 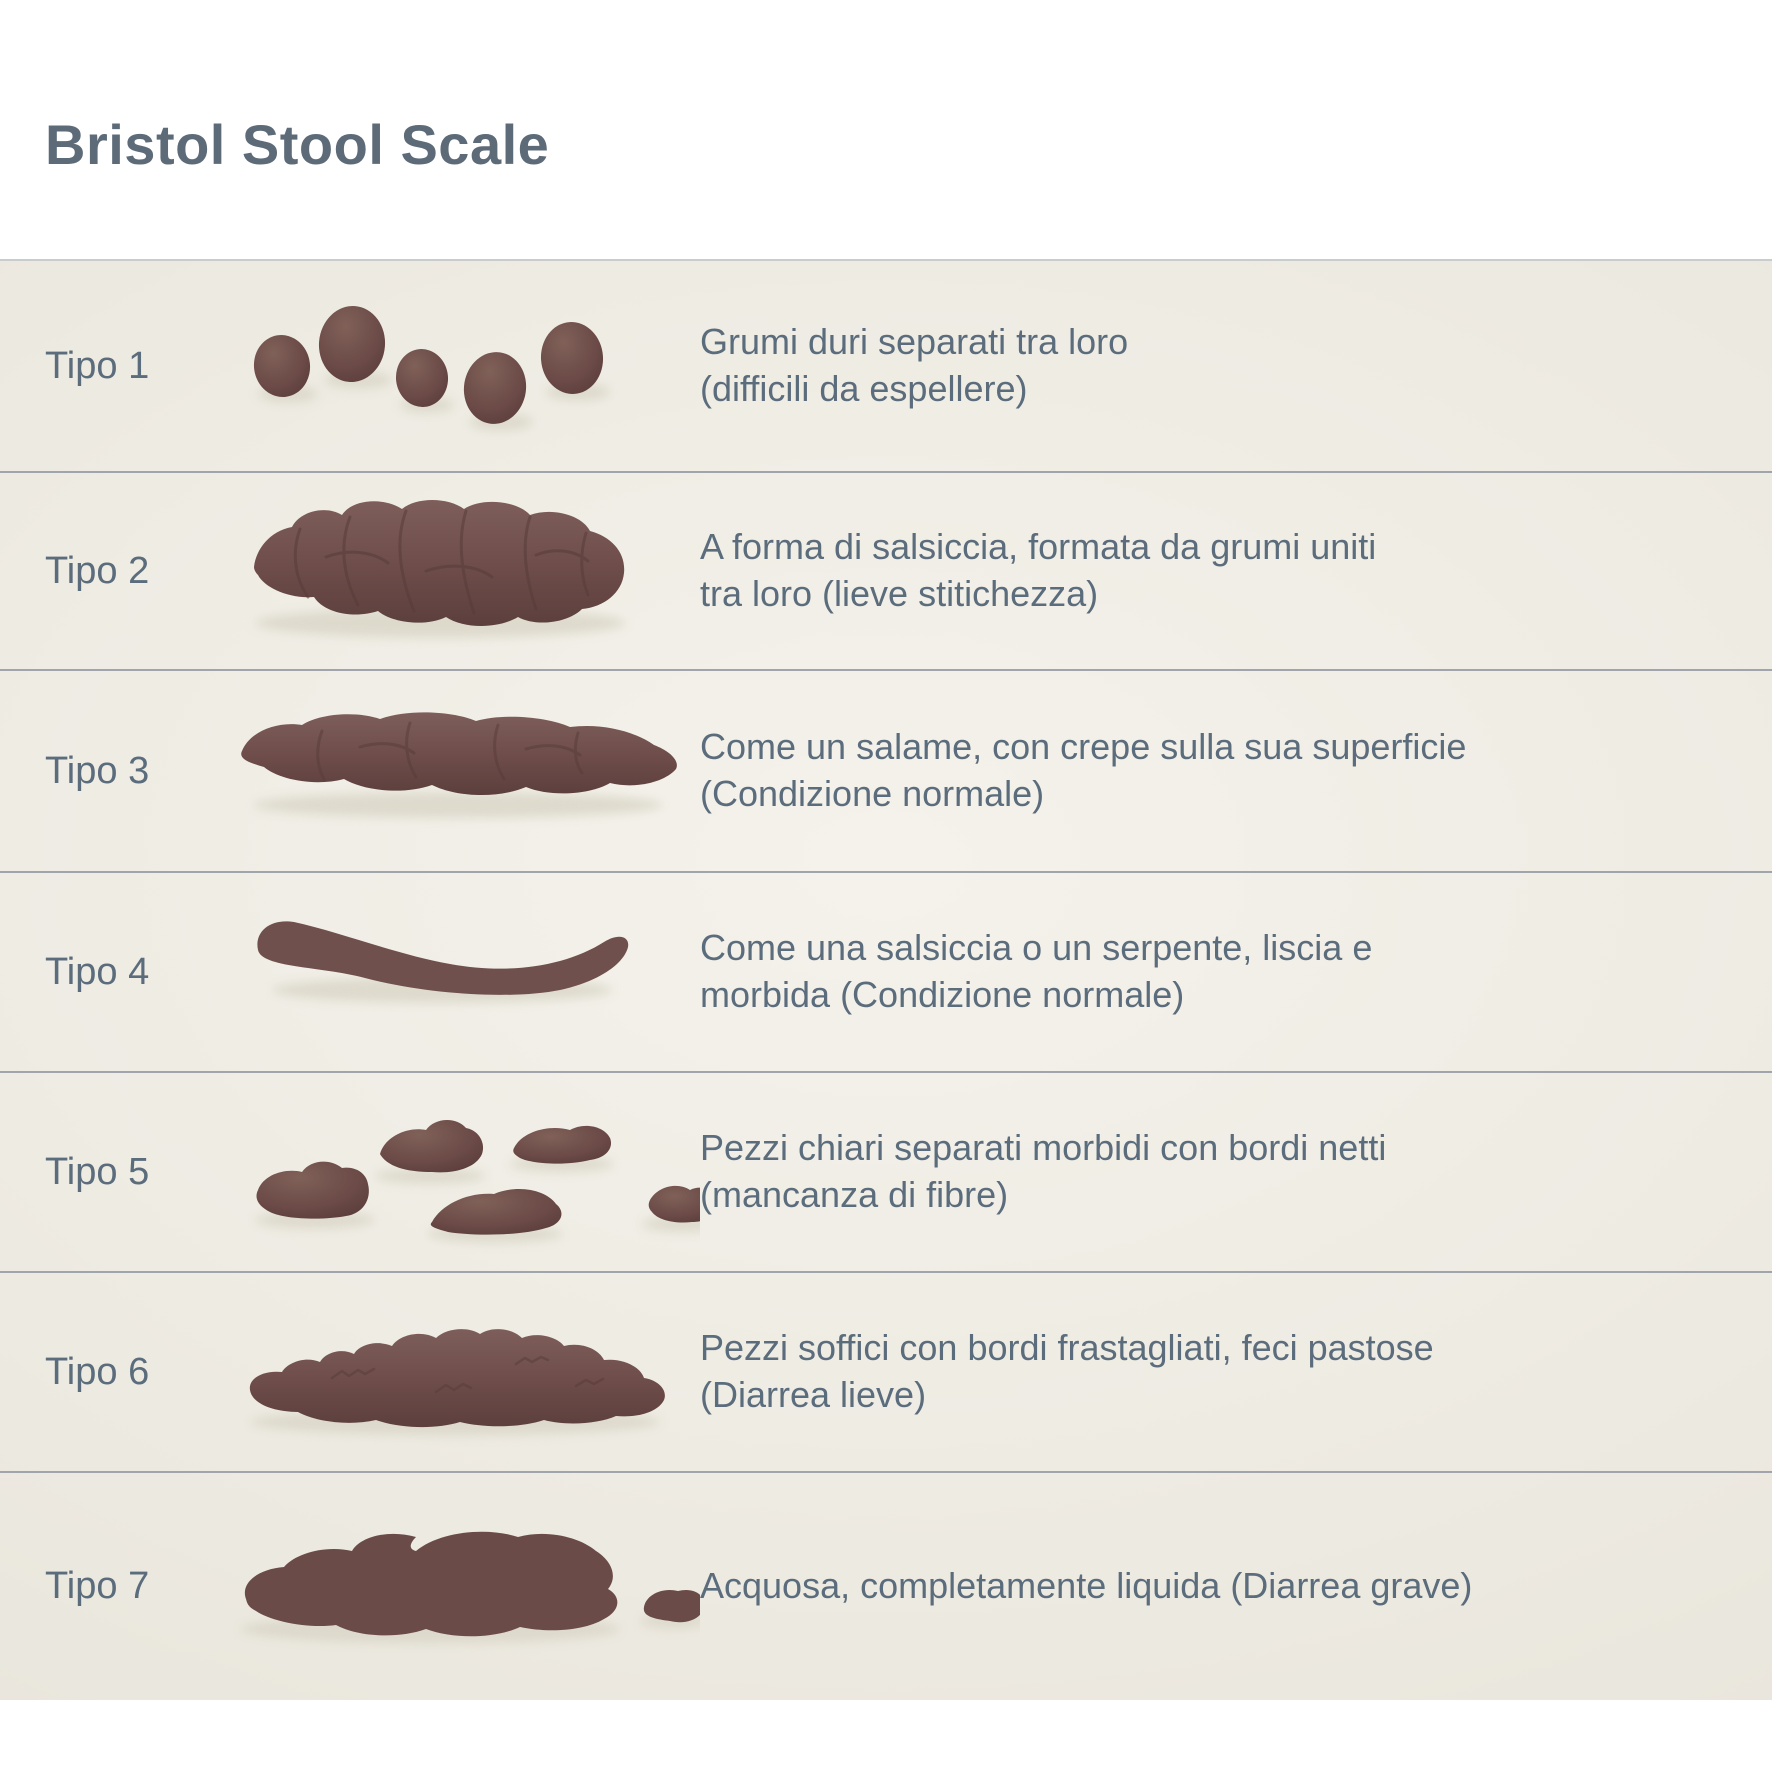 What do you see at coordinates (97, 570) in the screenshot?
I see `type-2-label: Tipo 2` at bounding box center [97, 570].